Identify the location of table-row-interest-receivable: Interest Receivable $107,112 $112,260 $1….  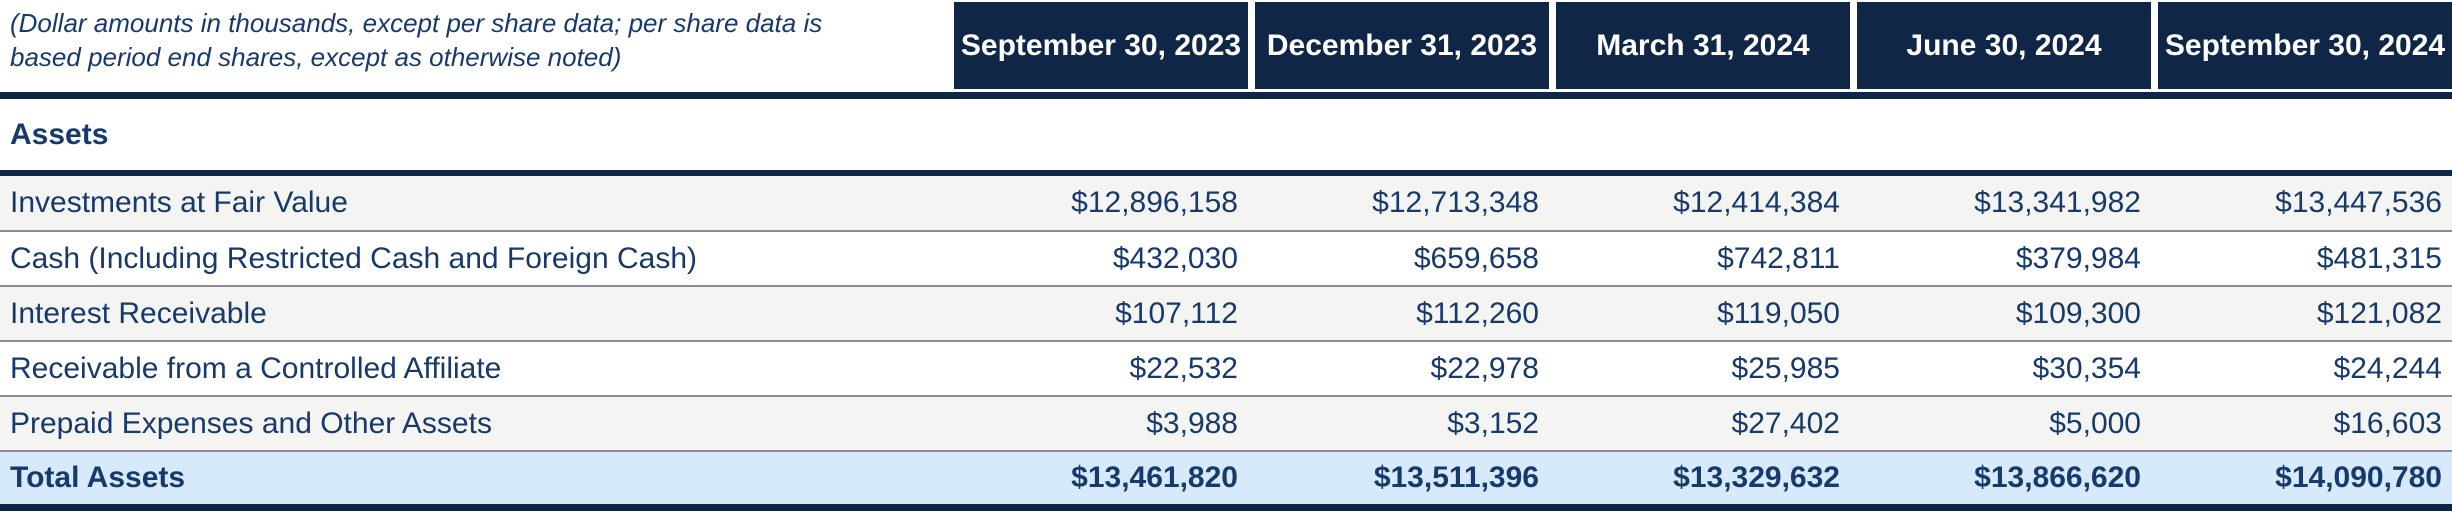
(1226, 312).